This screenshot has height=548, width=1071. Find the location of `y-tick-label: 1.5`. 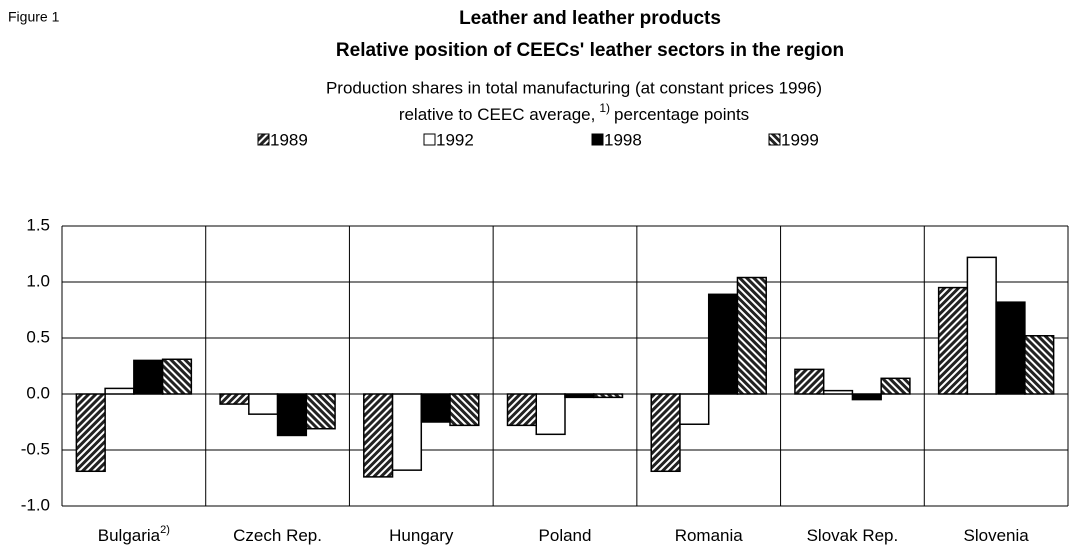

y-tick-label: 1.5 is located at coordinates (38, 224).